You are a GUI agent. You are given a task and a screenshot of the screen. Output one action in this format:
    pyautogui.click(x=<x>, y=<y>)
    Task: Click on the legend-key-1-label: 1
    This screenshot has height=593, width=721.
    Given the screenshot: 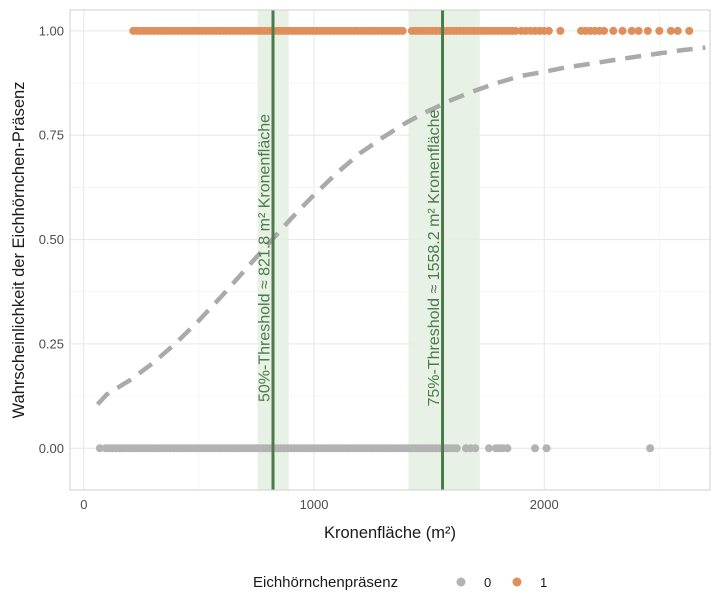 What is the action you would take?
    pyautogui.click(x=543, y=582)
    